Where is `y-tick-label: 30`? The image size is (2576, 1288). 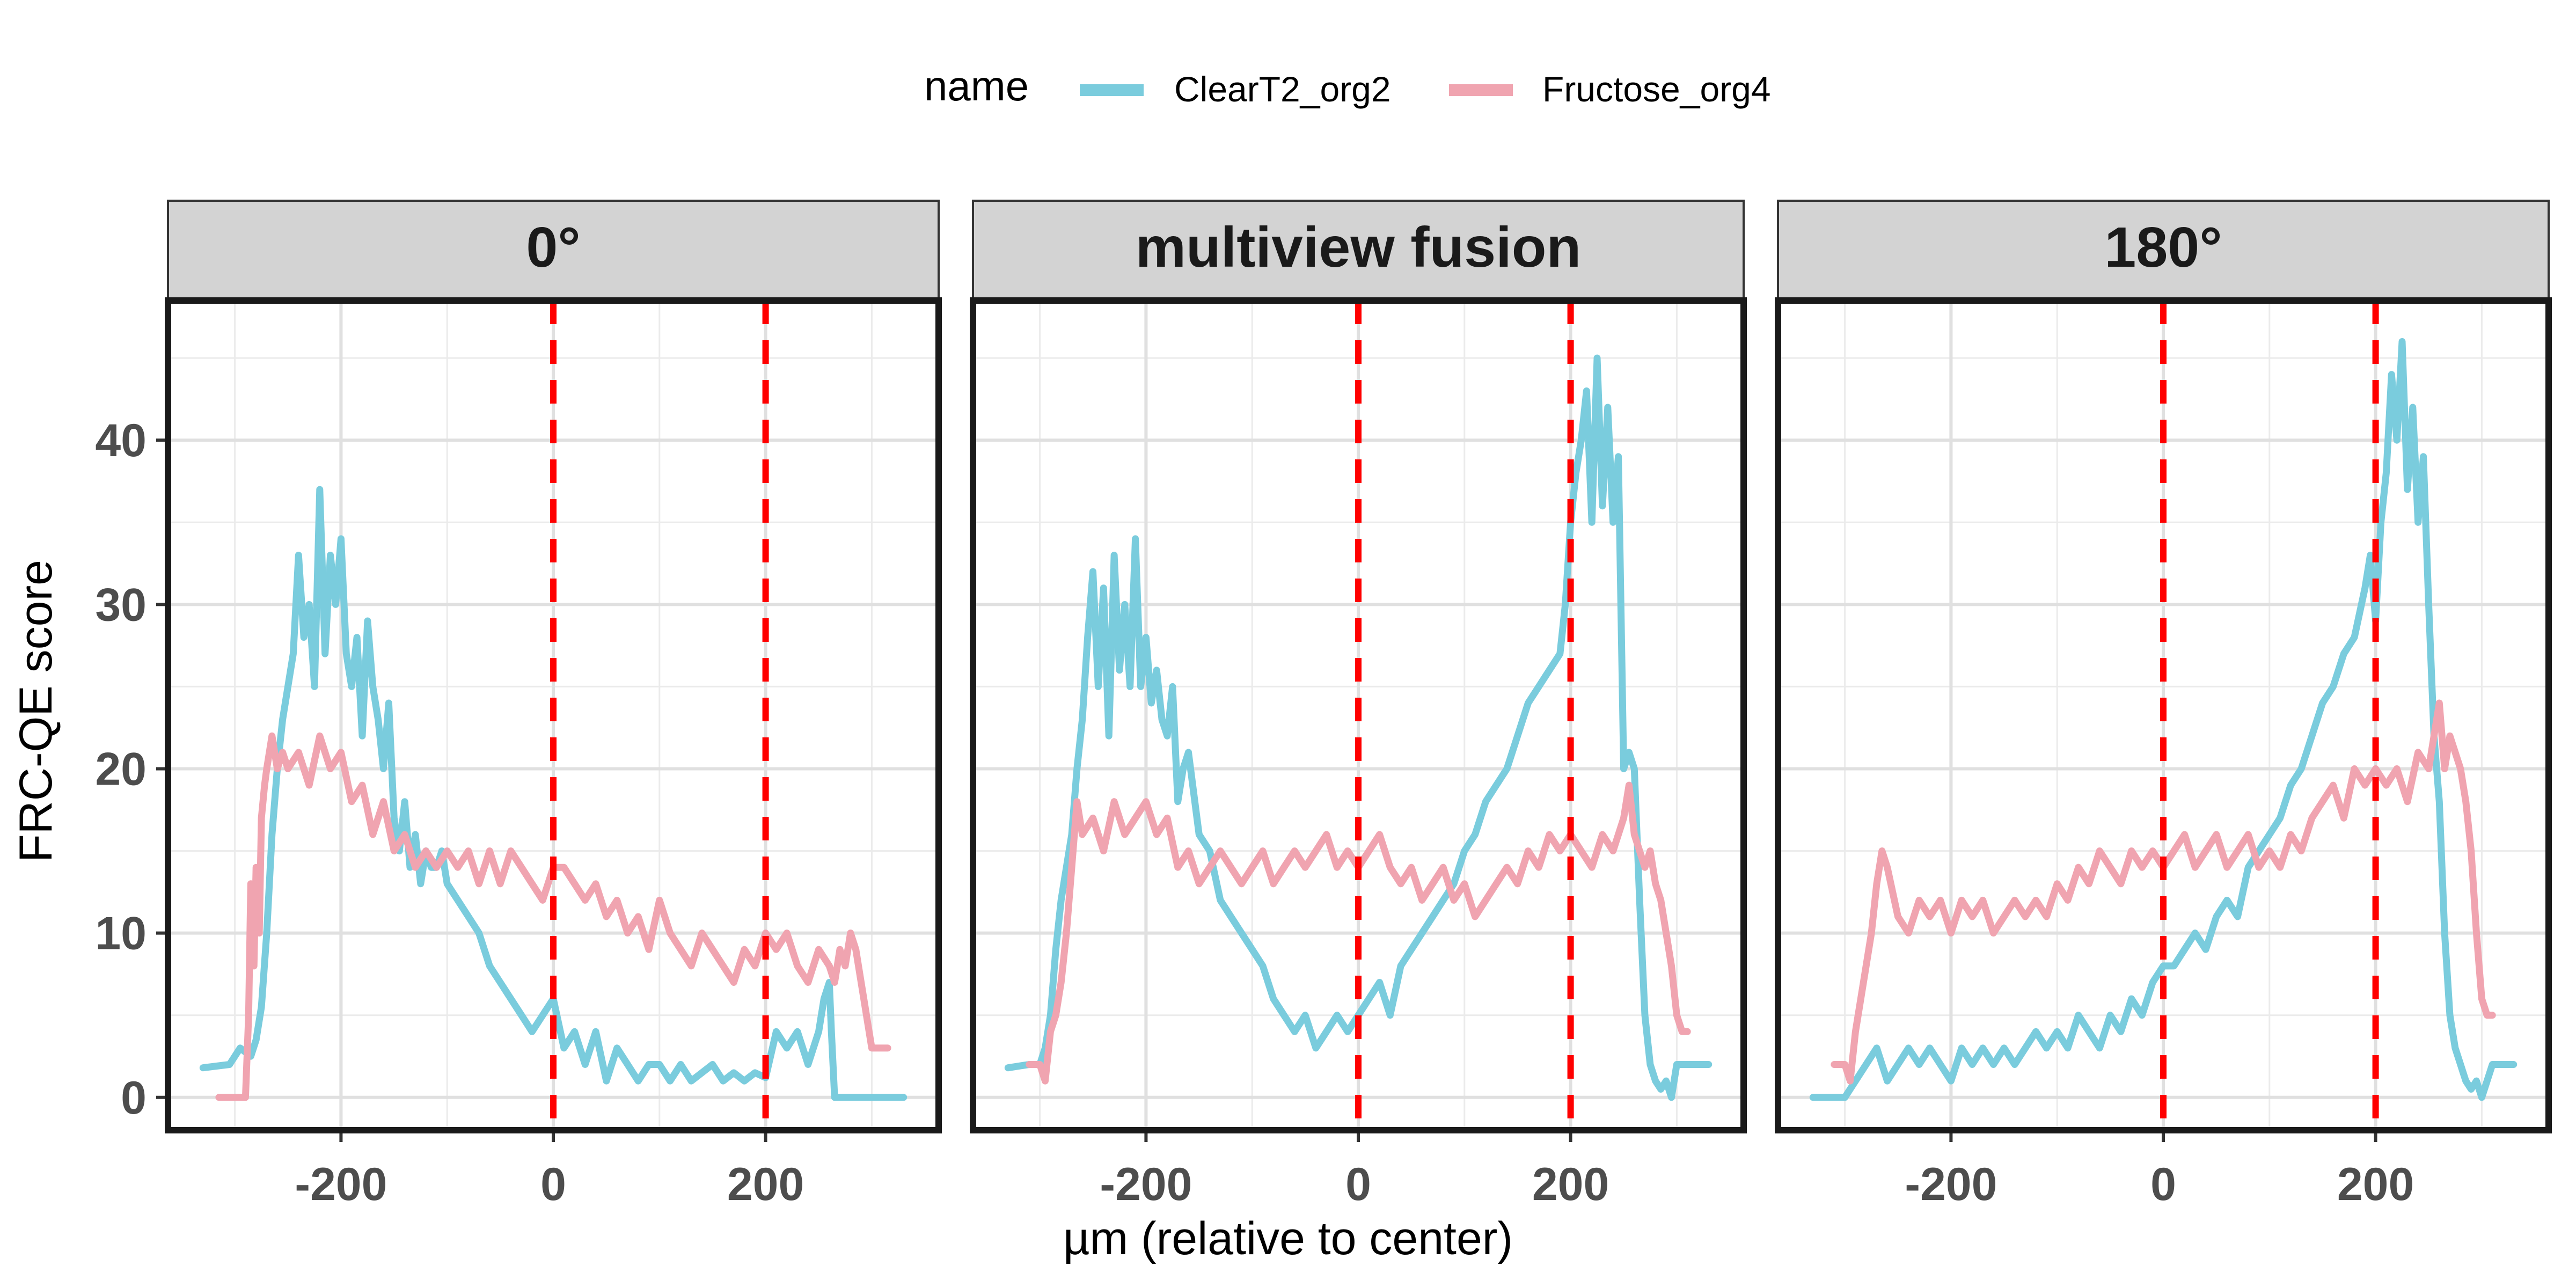
y-tick-label: 30 is located at coordinates (121, 605).